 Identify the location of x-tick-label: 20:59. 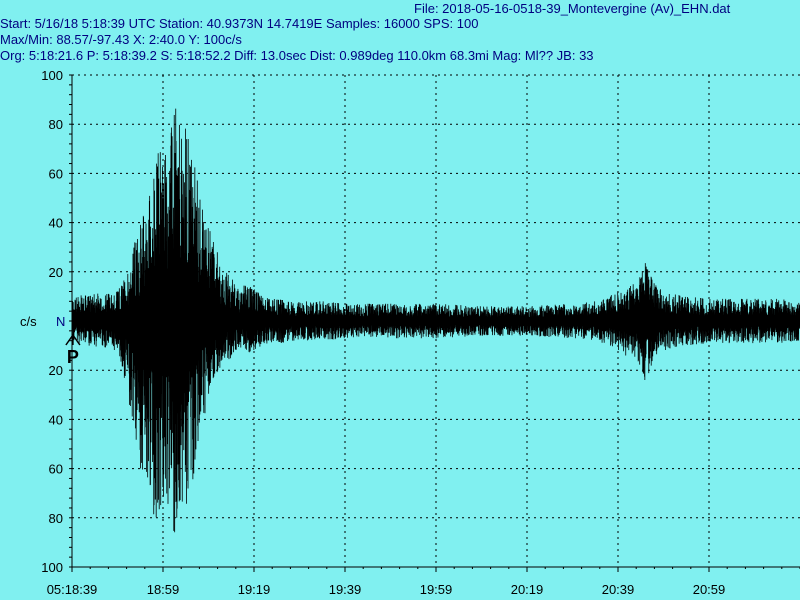
(709, 589).